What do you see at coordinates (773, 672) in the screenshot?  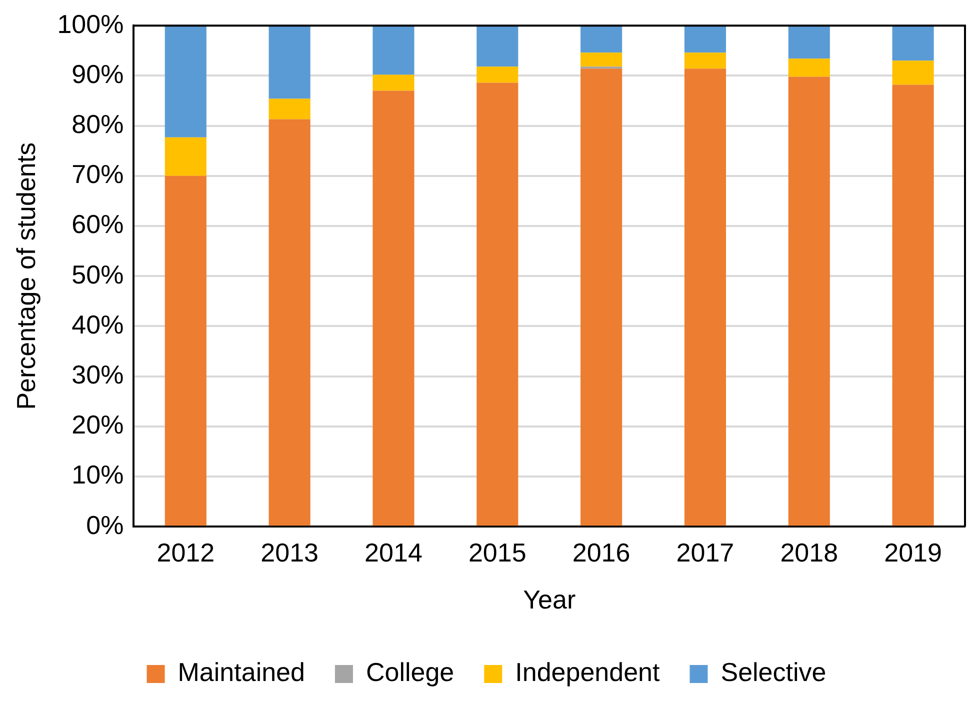 I see `legend-label: Selective` at bounding box center [773, 672].